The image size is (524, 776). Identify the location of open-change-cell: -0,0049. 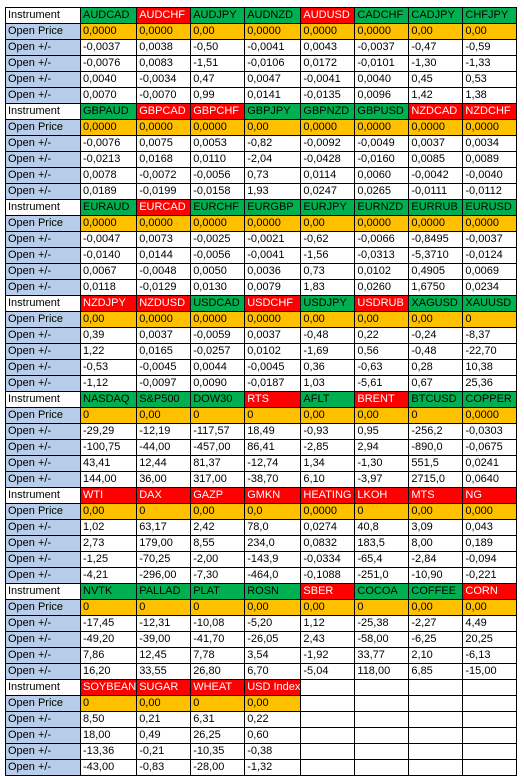
(382, 143).